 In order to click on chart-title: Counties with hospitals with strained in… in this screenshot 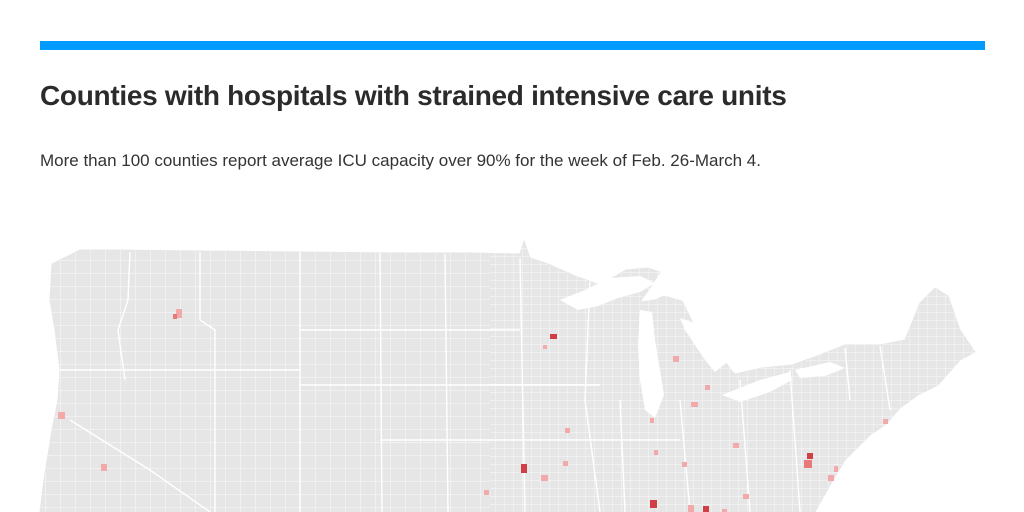, I will do `click(413, 95)`.